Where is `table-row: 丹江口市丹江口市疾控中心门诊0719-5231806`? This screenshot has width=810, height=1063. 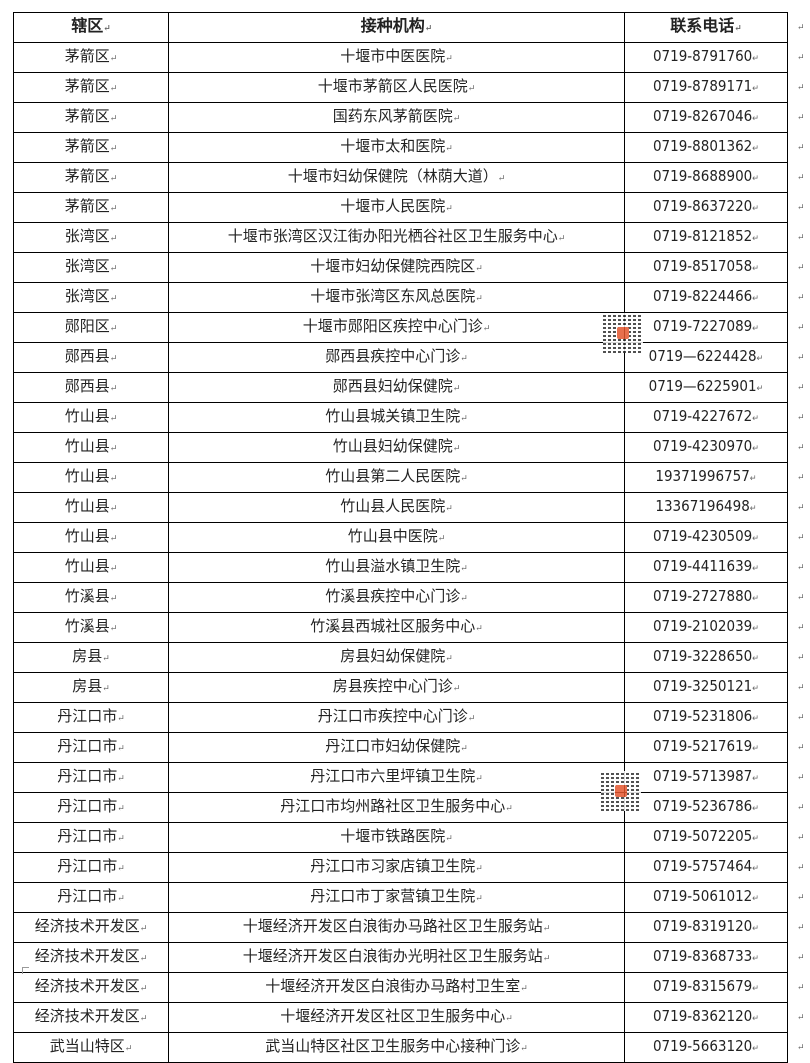
table-row: 丹江口市丹江口市疾控中心门诊0719-5231806 is located at coordinates (400, 717).